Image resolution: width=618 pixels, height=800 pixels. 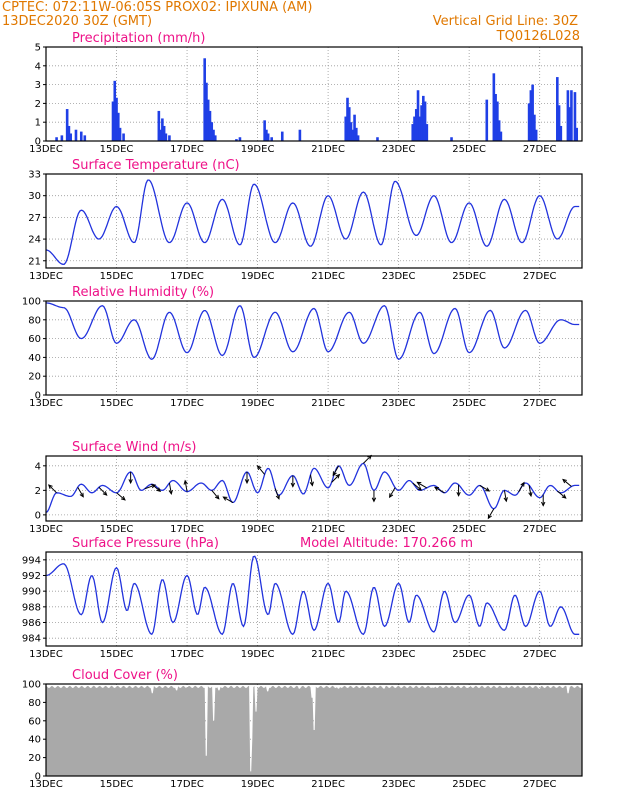 I want to click on x-tick-label: 17DEC, so click(x=187, y=654).